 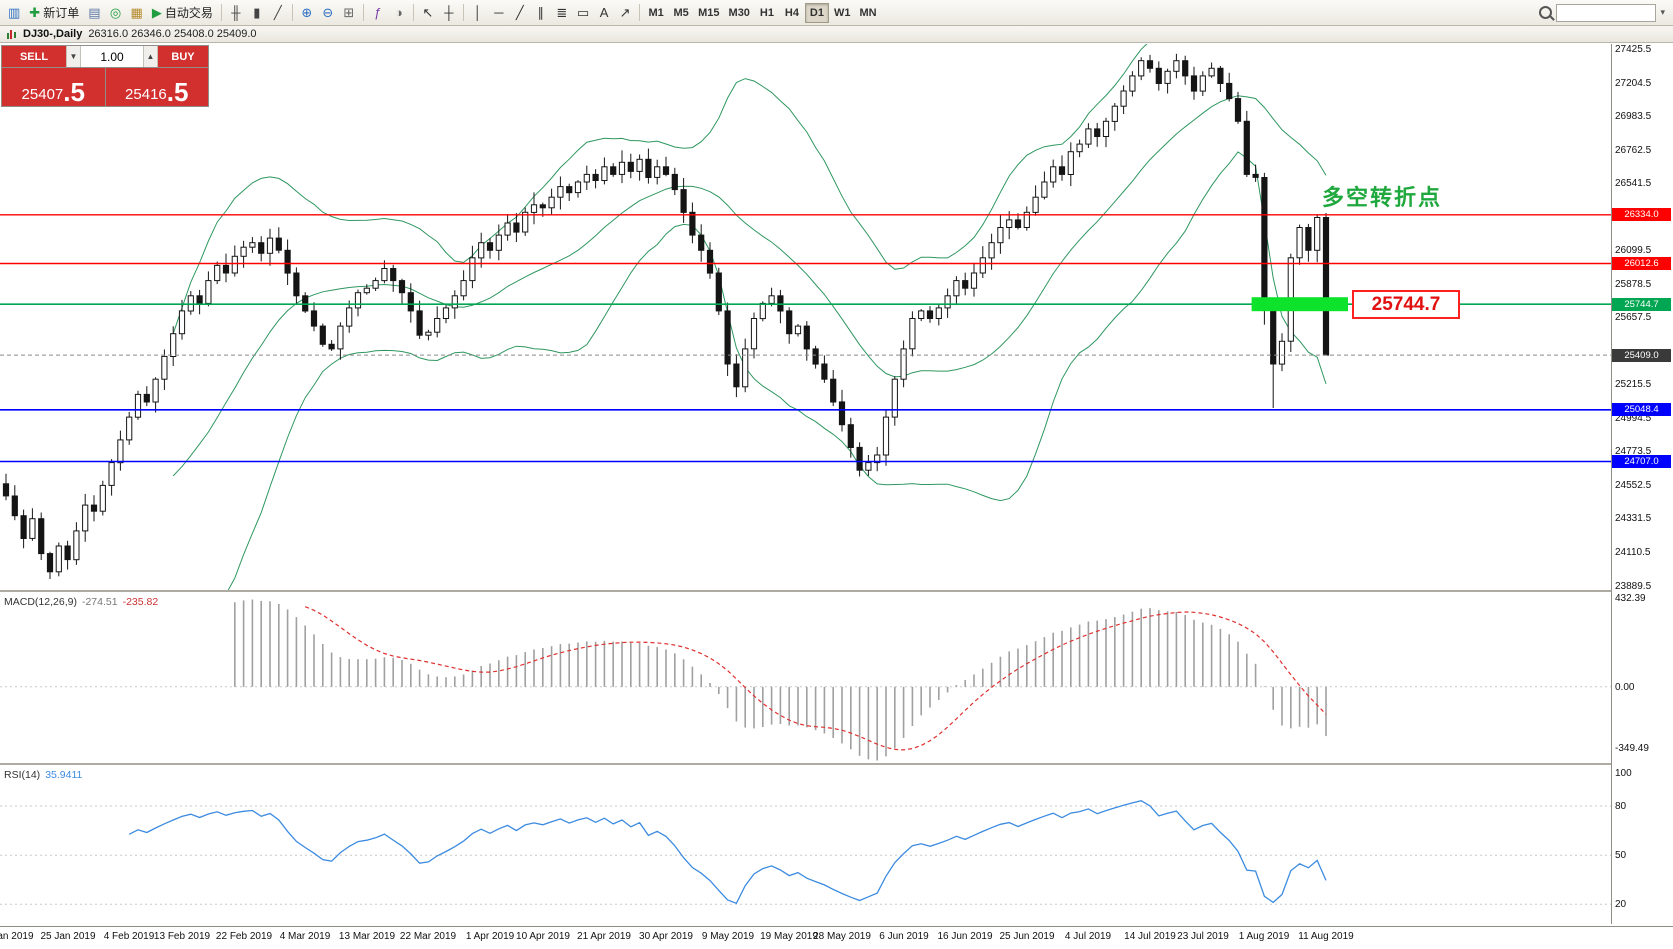 I want to click on macd-axis-label: 432.39, so click(x=1630, y=598).